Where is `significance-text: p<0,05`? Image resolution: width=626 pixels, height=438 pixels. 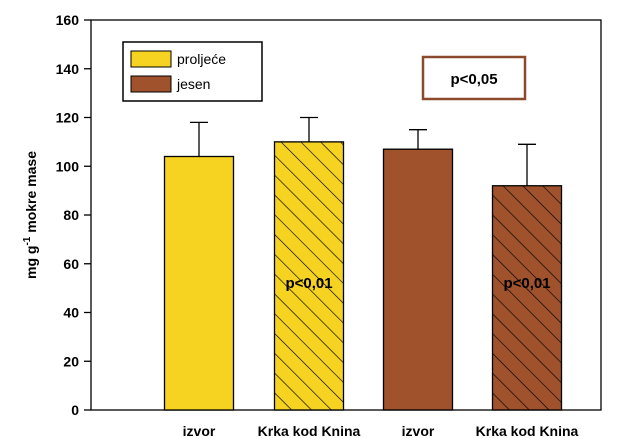 significance-text: p<0,05 is located at coordinates (473, 79).